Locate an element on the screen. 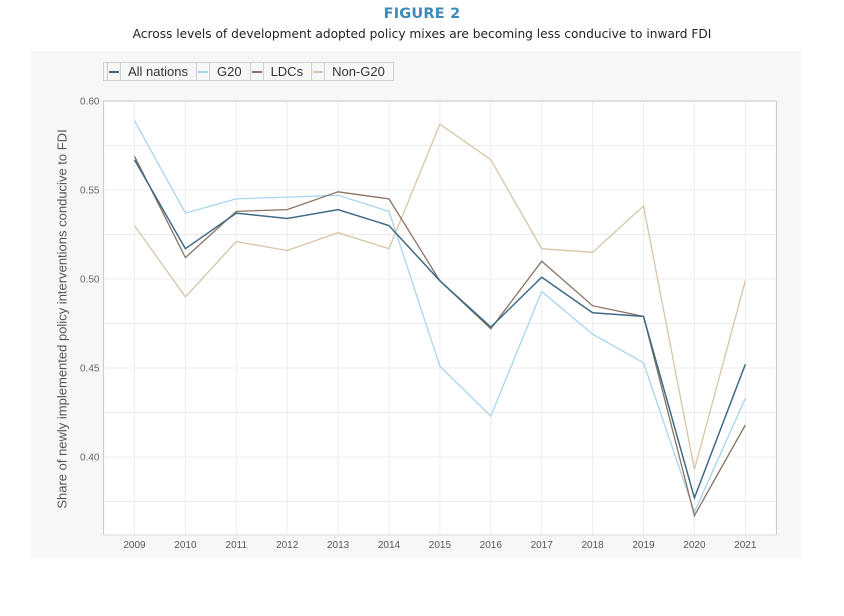 Image resolution: width=844 pixels, height=616 pixels. legend-item-non-g20: Non-G20 is located at coordinates (352, 71).